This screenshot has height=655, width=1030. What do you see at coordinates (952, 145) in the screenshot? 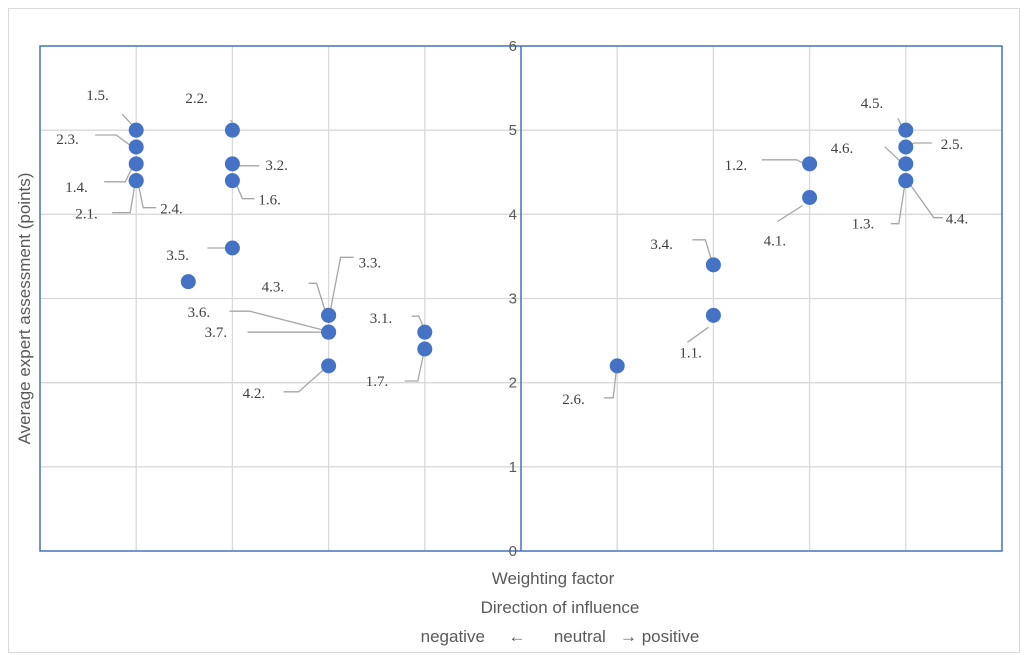
I see `data-label: 2.5.` at bounding box center [952, 145].